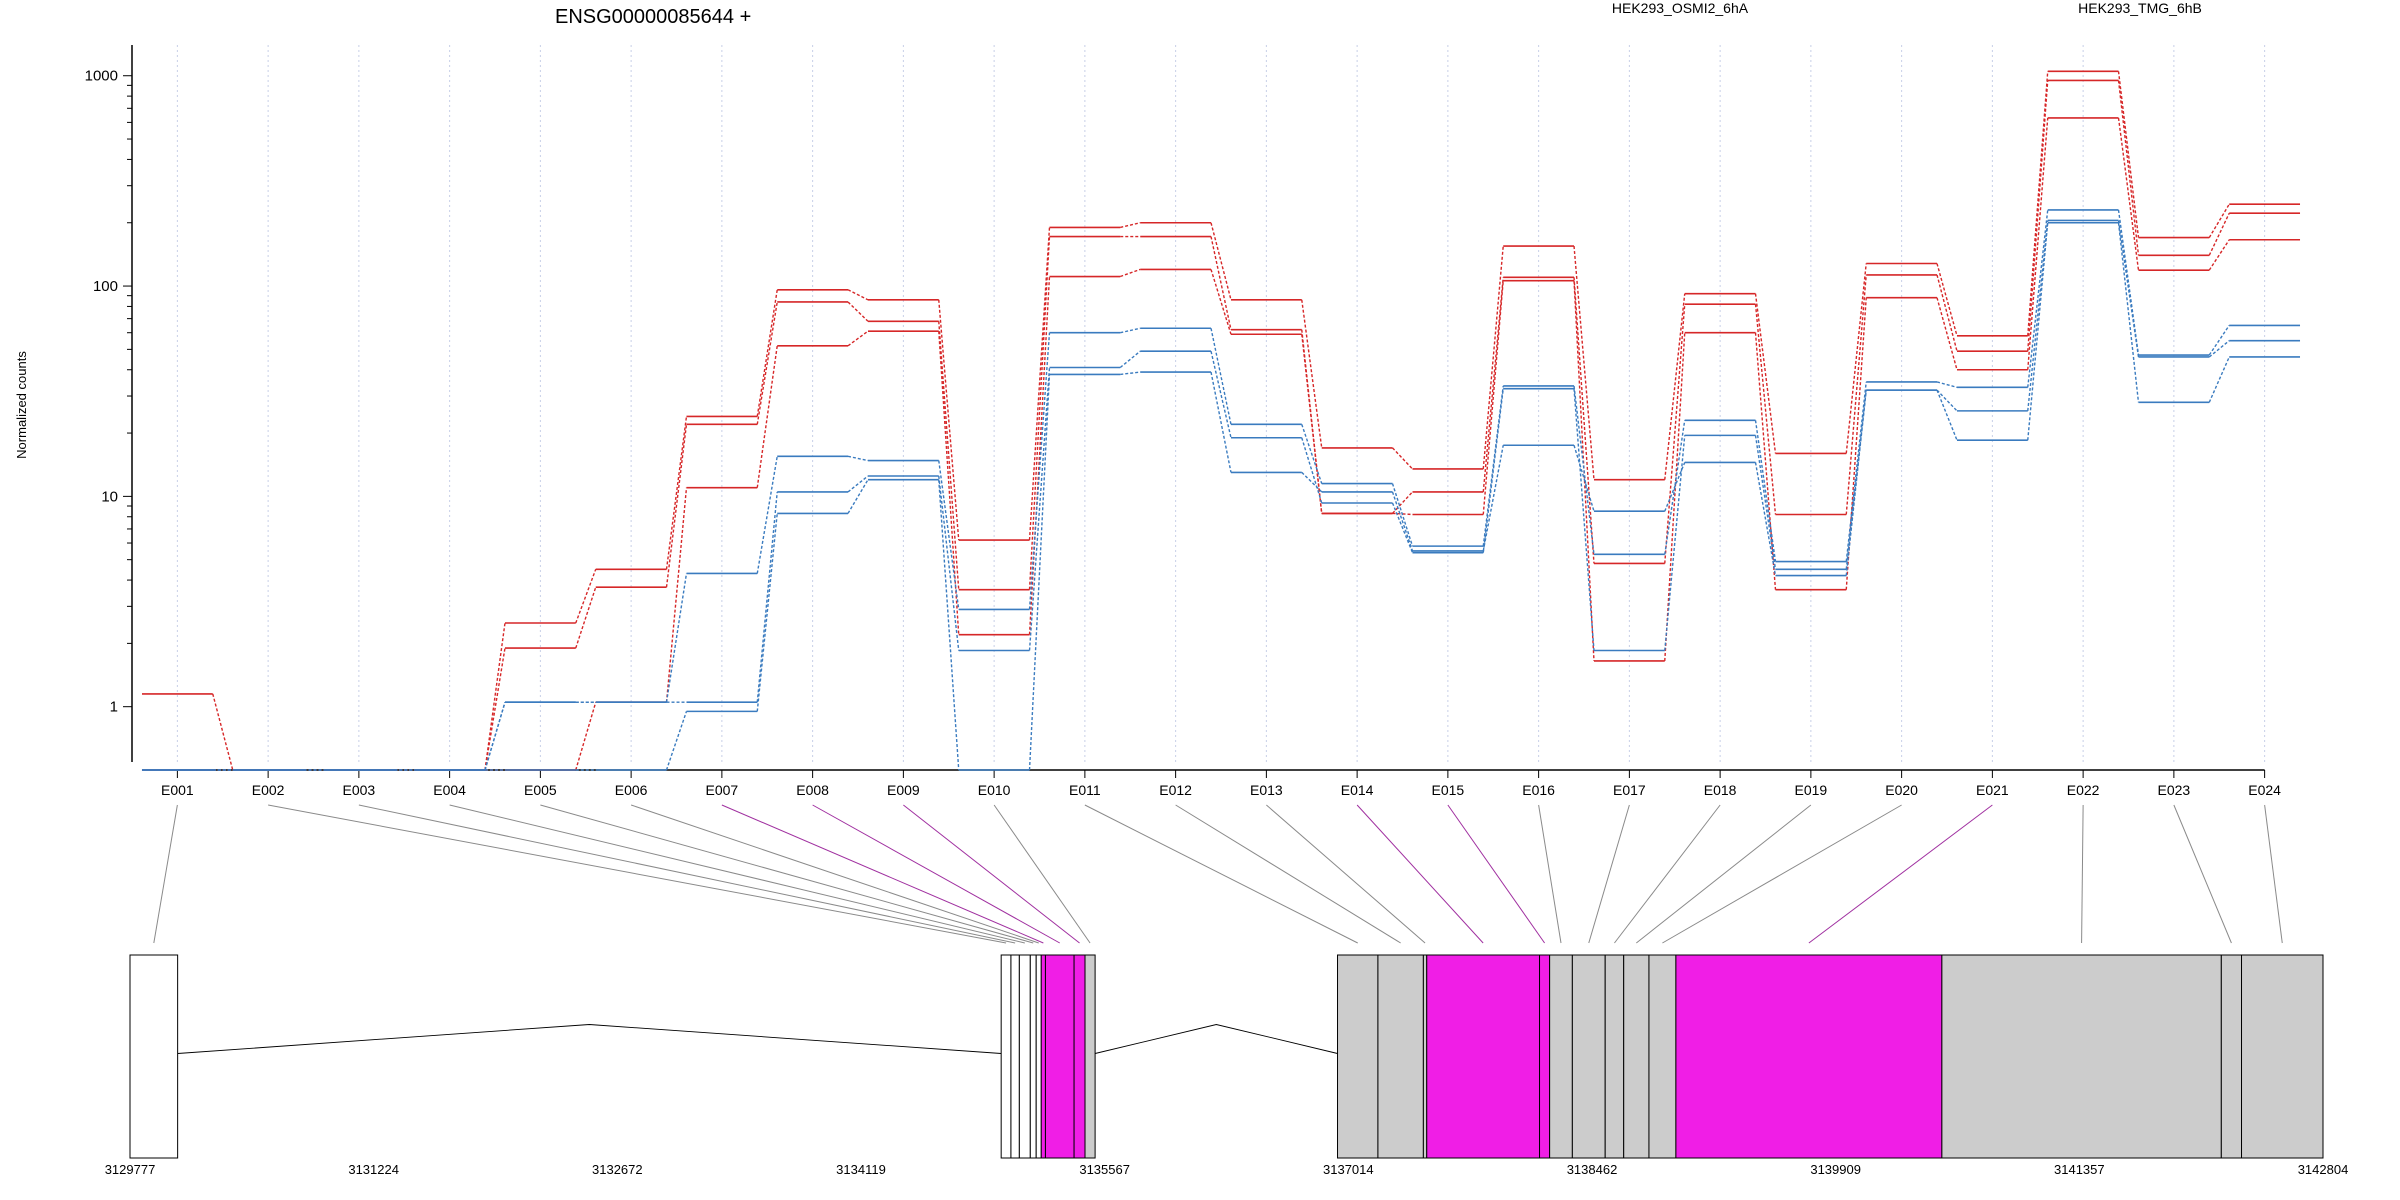  I want to click on exon-E016, so click(1561, 1056).